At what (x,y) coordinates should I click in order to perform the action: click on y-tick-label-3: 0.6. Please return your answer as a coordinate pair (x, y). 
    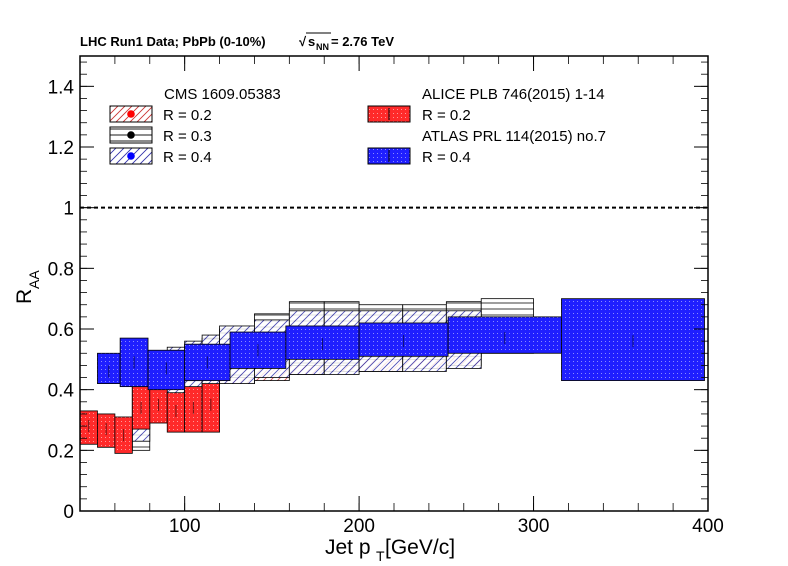
    Looking at the image, I should click on (61, 330).